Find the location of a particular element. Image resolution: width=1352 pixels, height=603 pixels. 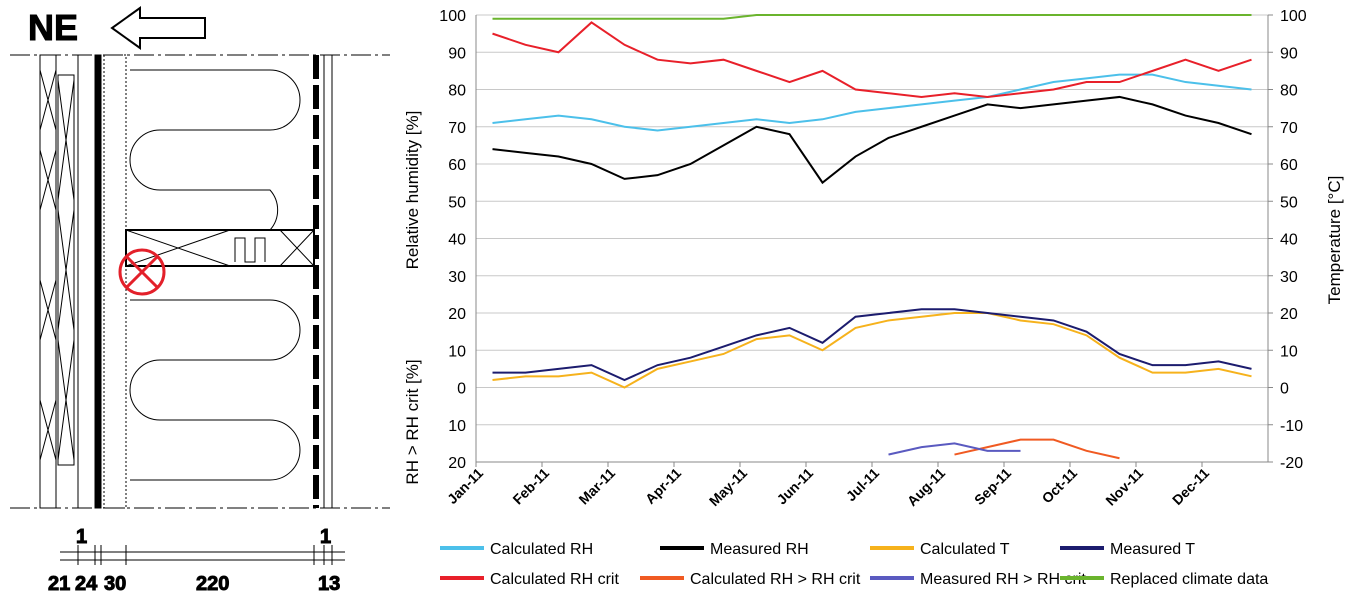

x-tick-label: Jul-11 is located at coordinates (863, 485).